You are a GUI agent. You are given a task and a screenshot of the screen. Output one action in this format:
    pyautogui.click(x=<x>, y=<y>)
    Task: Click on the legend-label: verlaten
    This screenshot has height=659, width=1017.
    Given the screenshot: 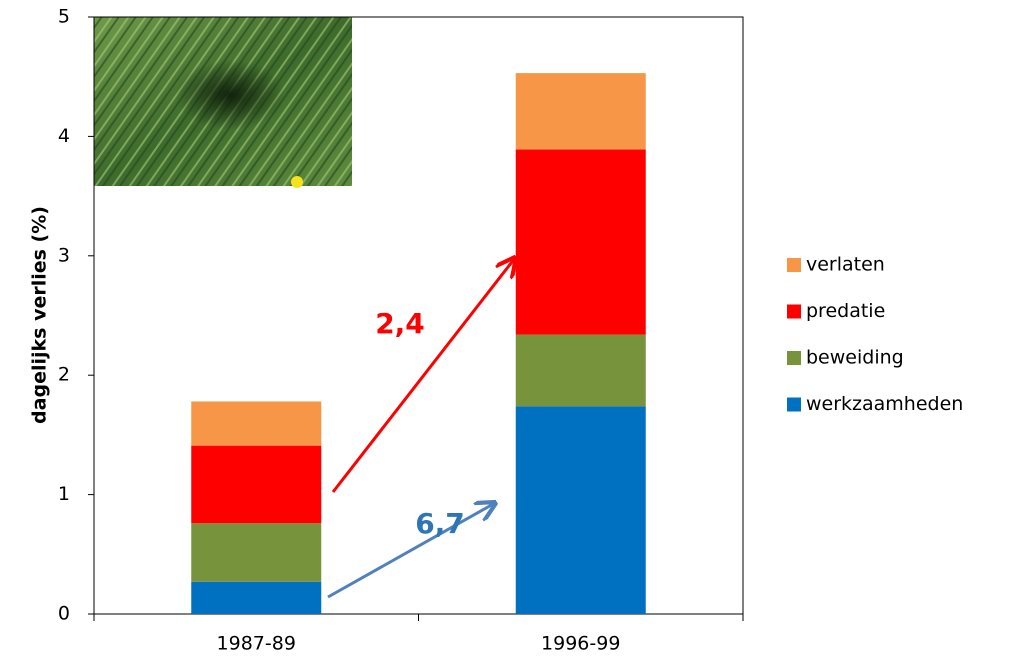 What is the action you would take?
    pyautogui.click(x=845, y=265)
    